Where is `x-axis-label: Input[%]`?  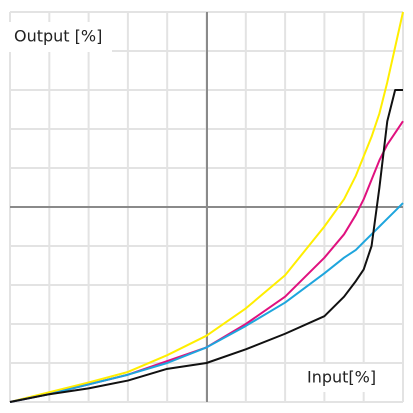 x-axis-label: Input[%] is located at coordinates (341, 377).